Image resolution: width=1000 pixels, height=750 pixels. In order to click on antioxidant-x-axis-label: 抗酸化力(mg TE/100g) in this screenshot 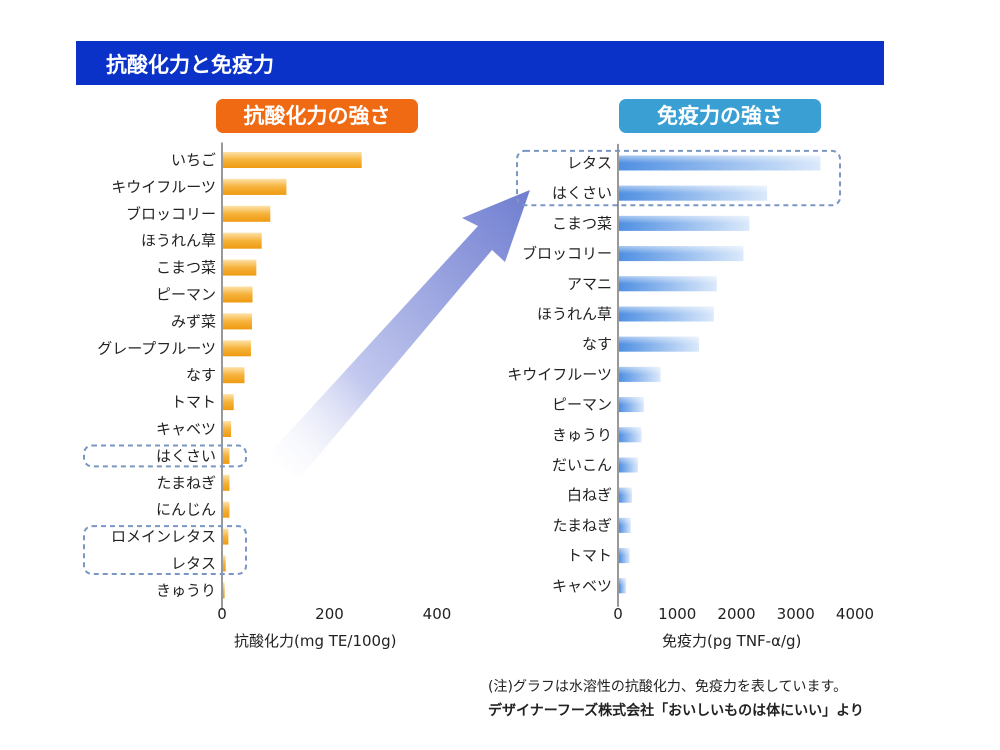, I will do `click(315, 641)`.